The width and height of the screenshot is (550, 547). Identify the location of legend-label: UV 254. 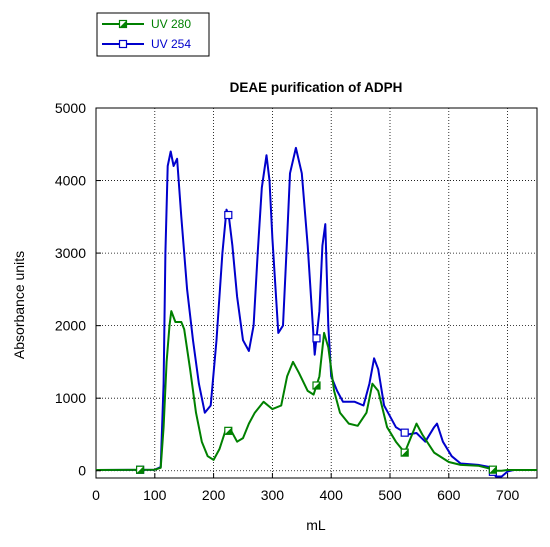
(171, 44).